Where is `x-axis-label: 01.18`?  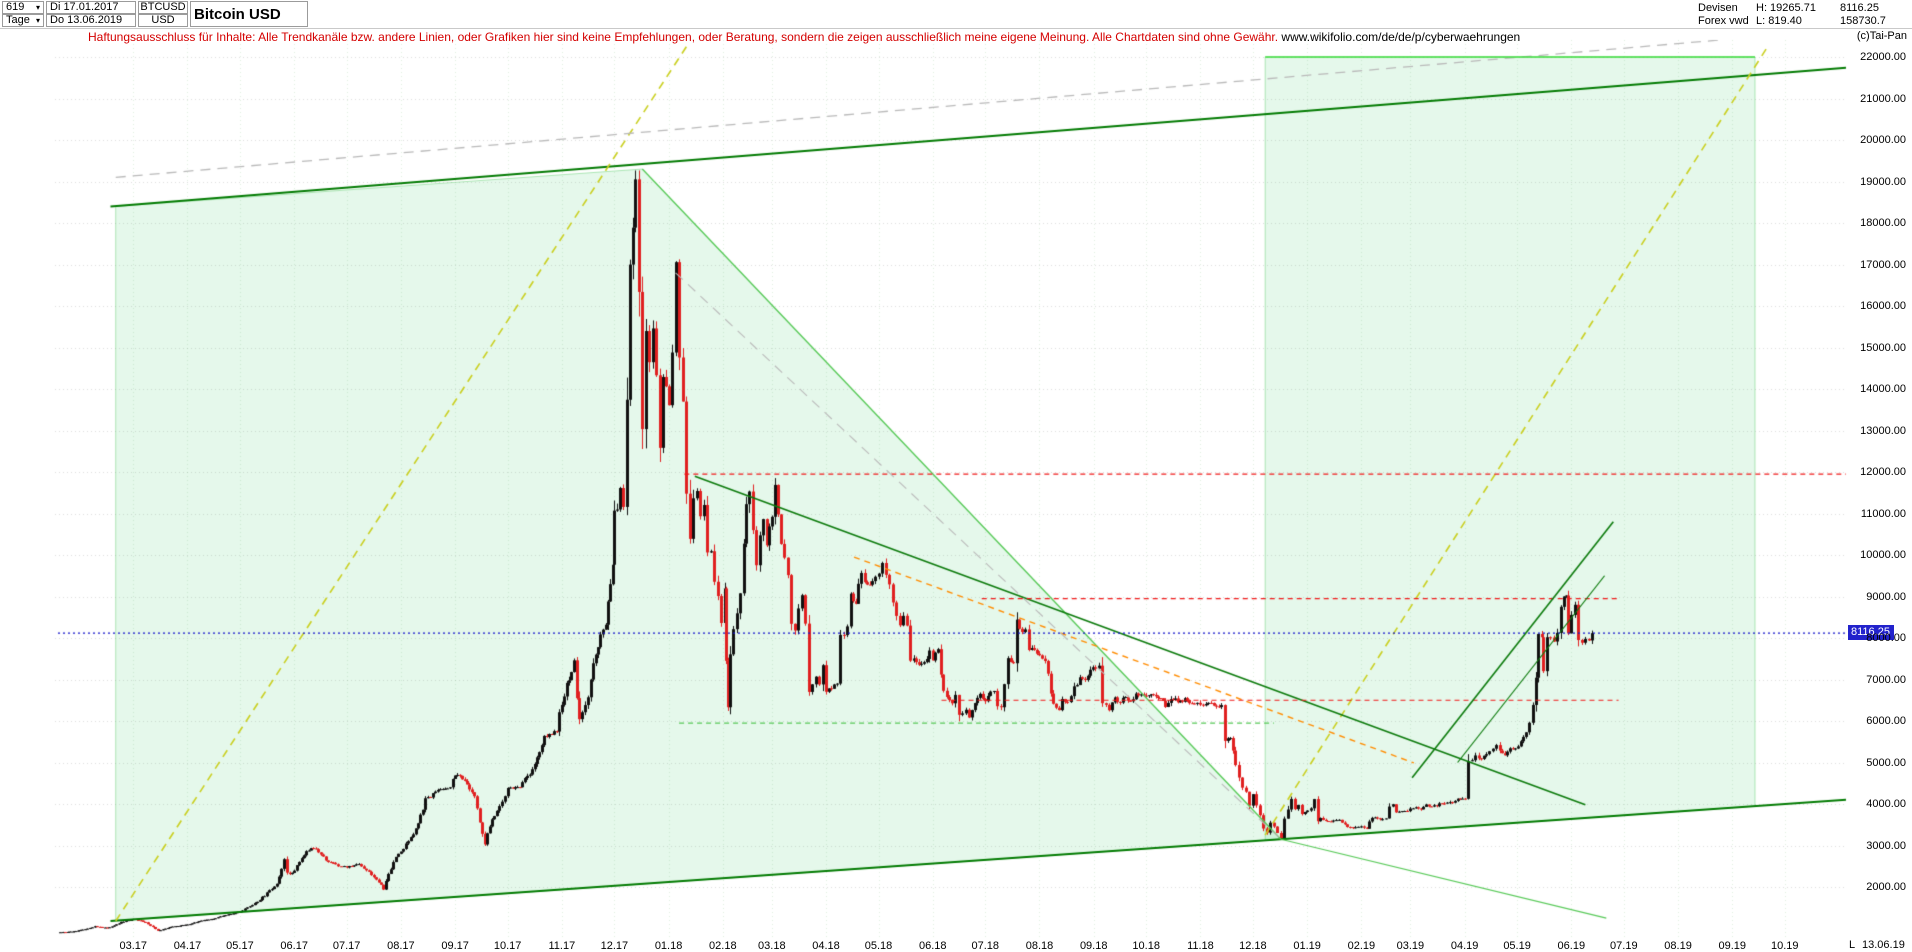
x-axis-label: 01.18 is located at coordinates (668, 946).